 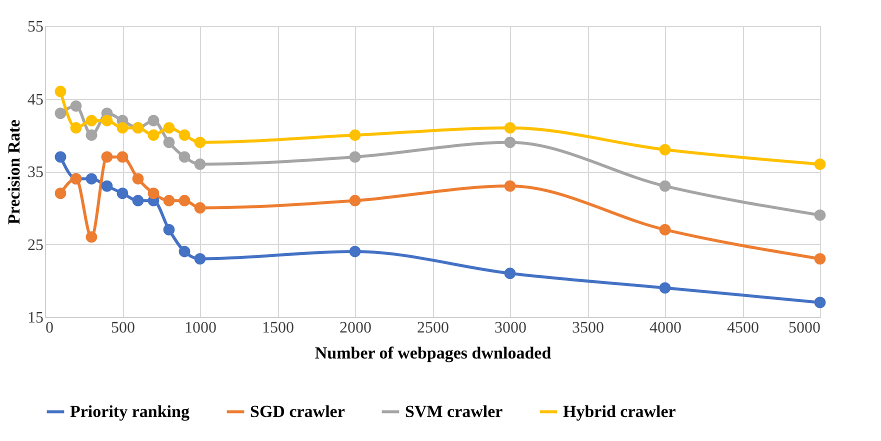 I want to click on x-tick-label: 3000, so click(x=510, y=328).